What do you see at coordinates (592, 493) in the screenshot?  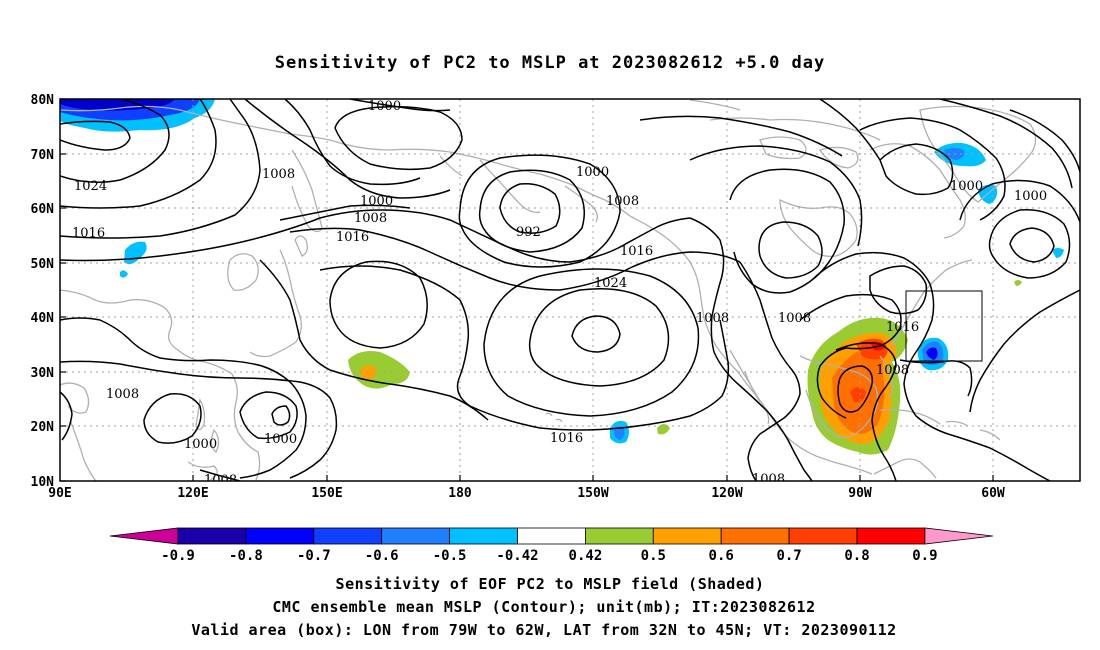 I see `lon-label: 150W` at bounding box center [592, 493].